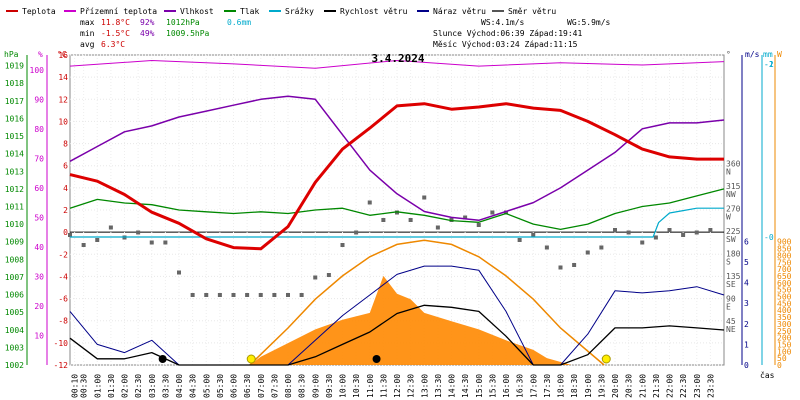 This screenshot has height=400, width=800. I want to click on sunrise-marker, so click(251, 359).